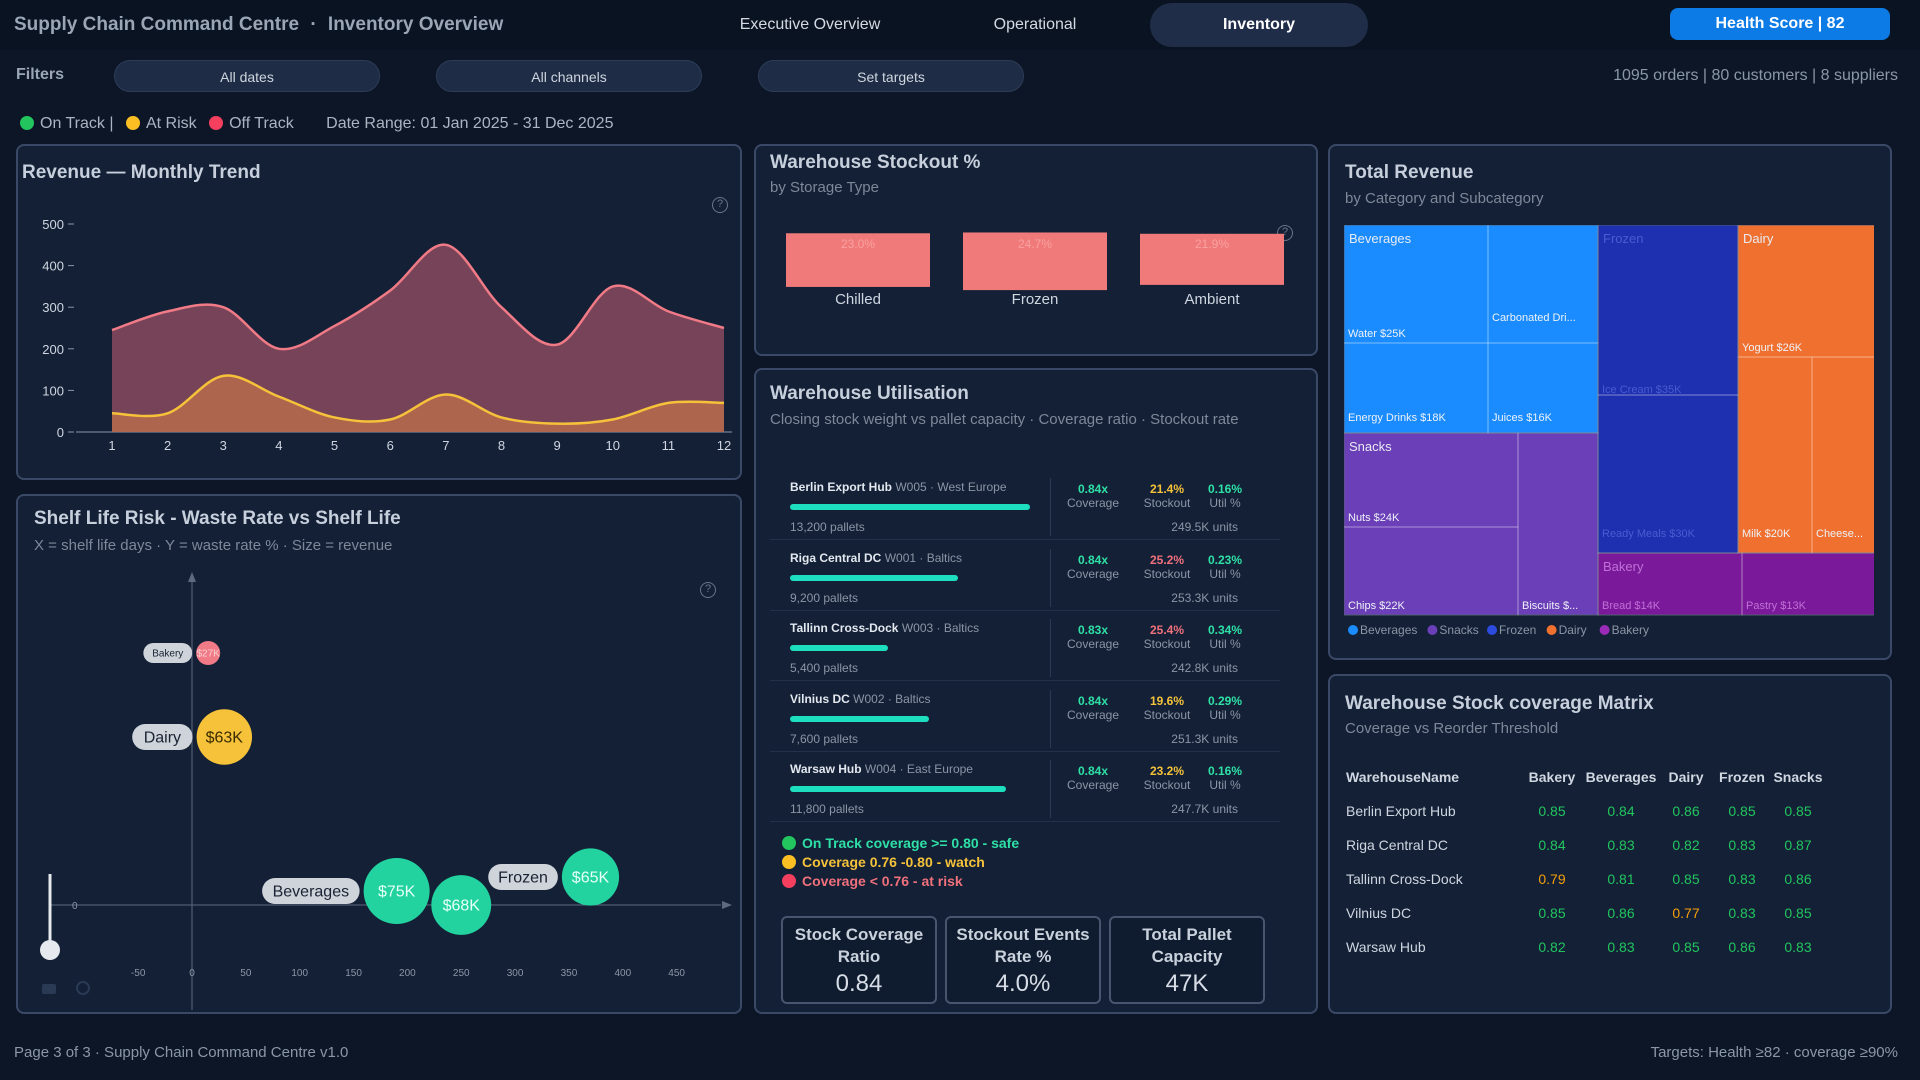  What do you see at coordinates (892, 698) in the screenshot?
I see `warehouse-code: W002 · Baltics` at bounding box center [892, 698].